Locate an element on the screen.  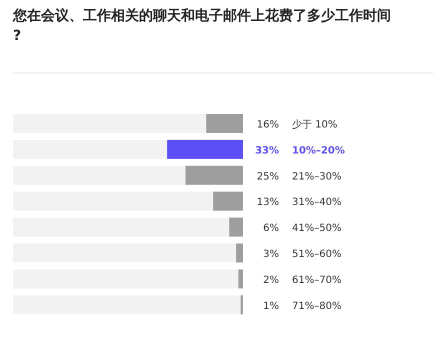
value-label: 13% is located at coordinates (267, 202).